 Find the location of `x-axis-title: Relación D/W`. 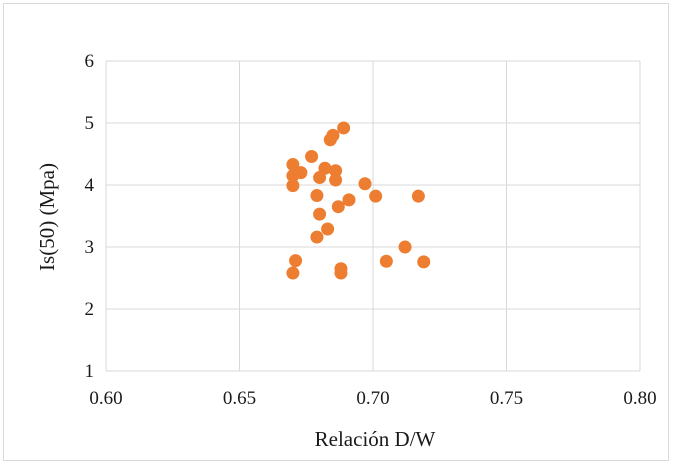

x-axis-title: Relación D/W is located at coordinates (375, 439).